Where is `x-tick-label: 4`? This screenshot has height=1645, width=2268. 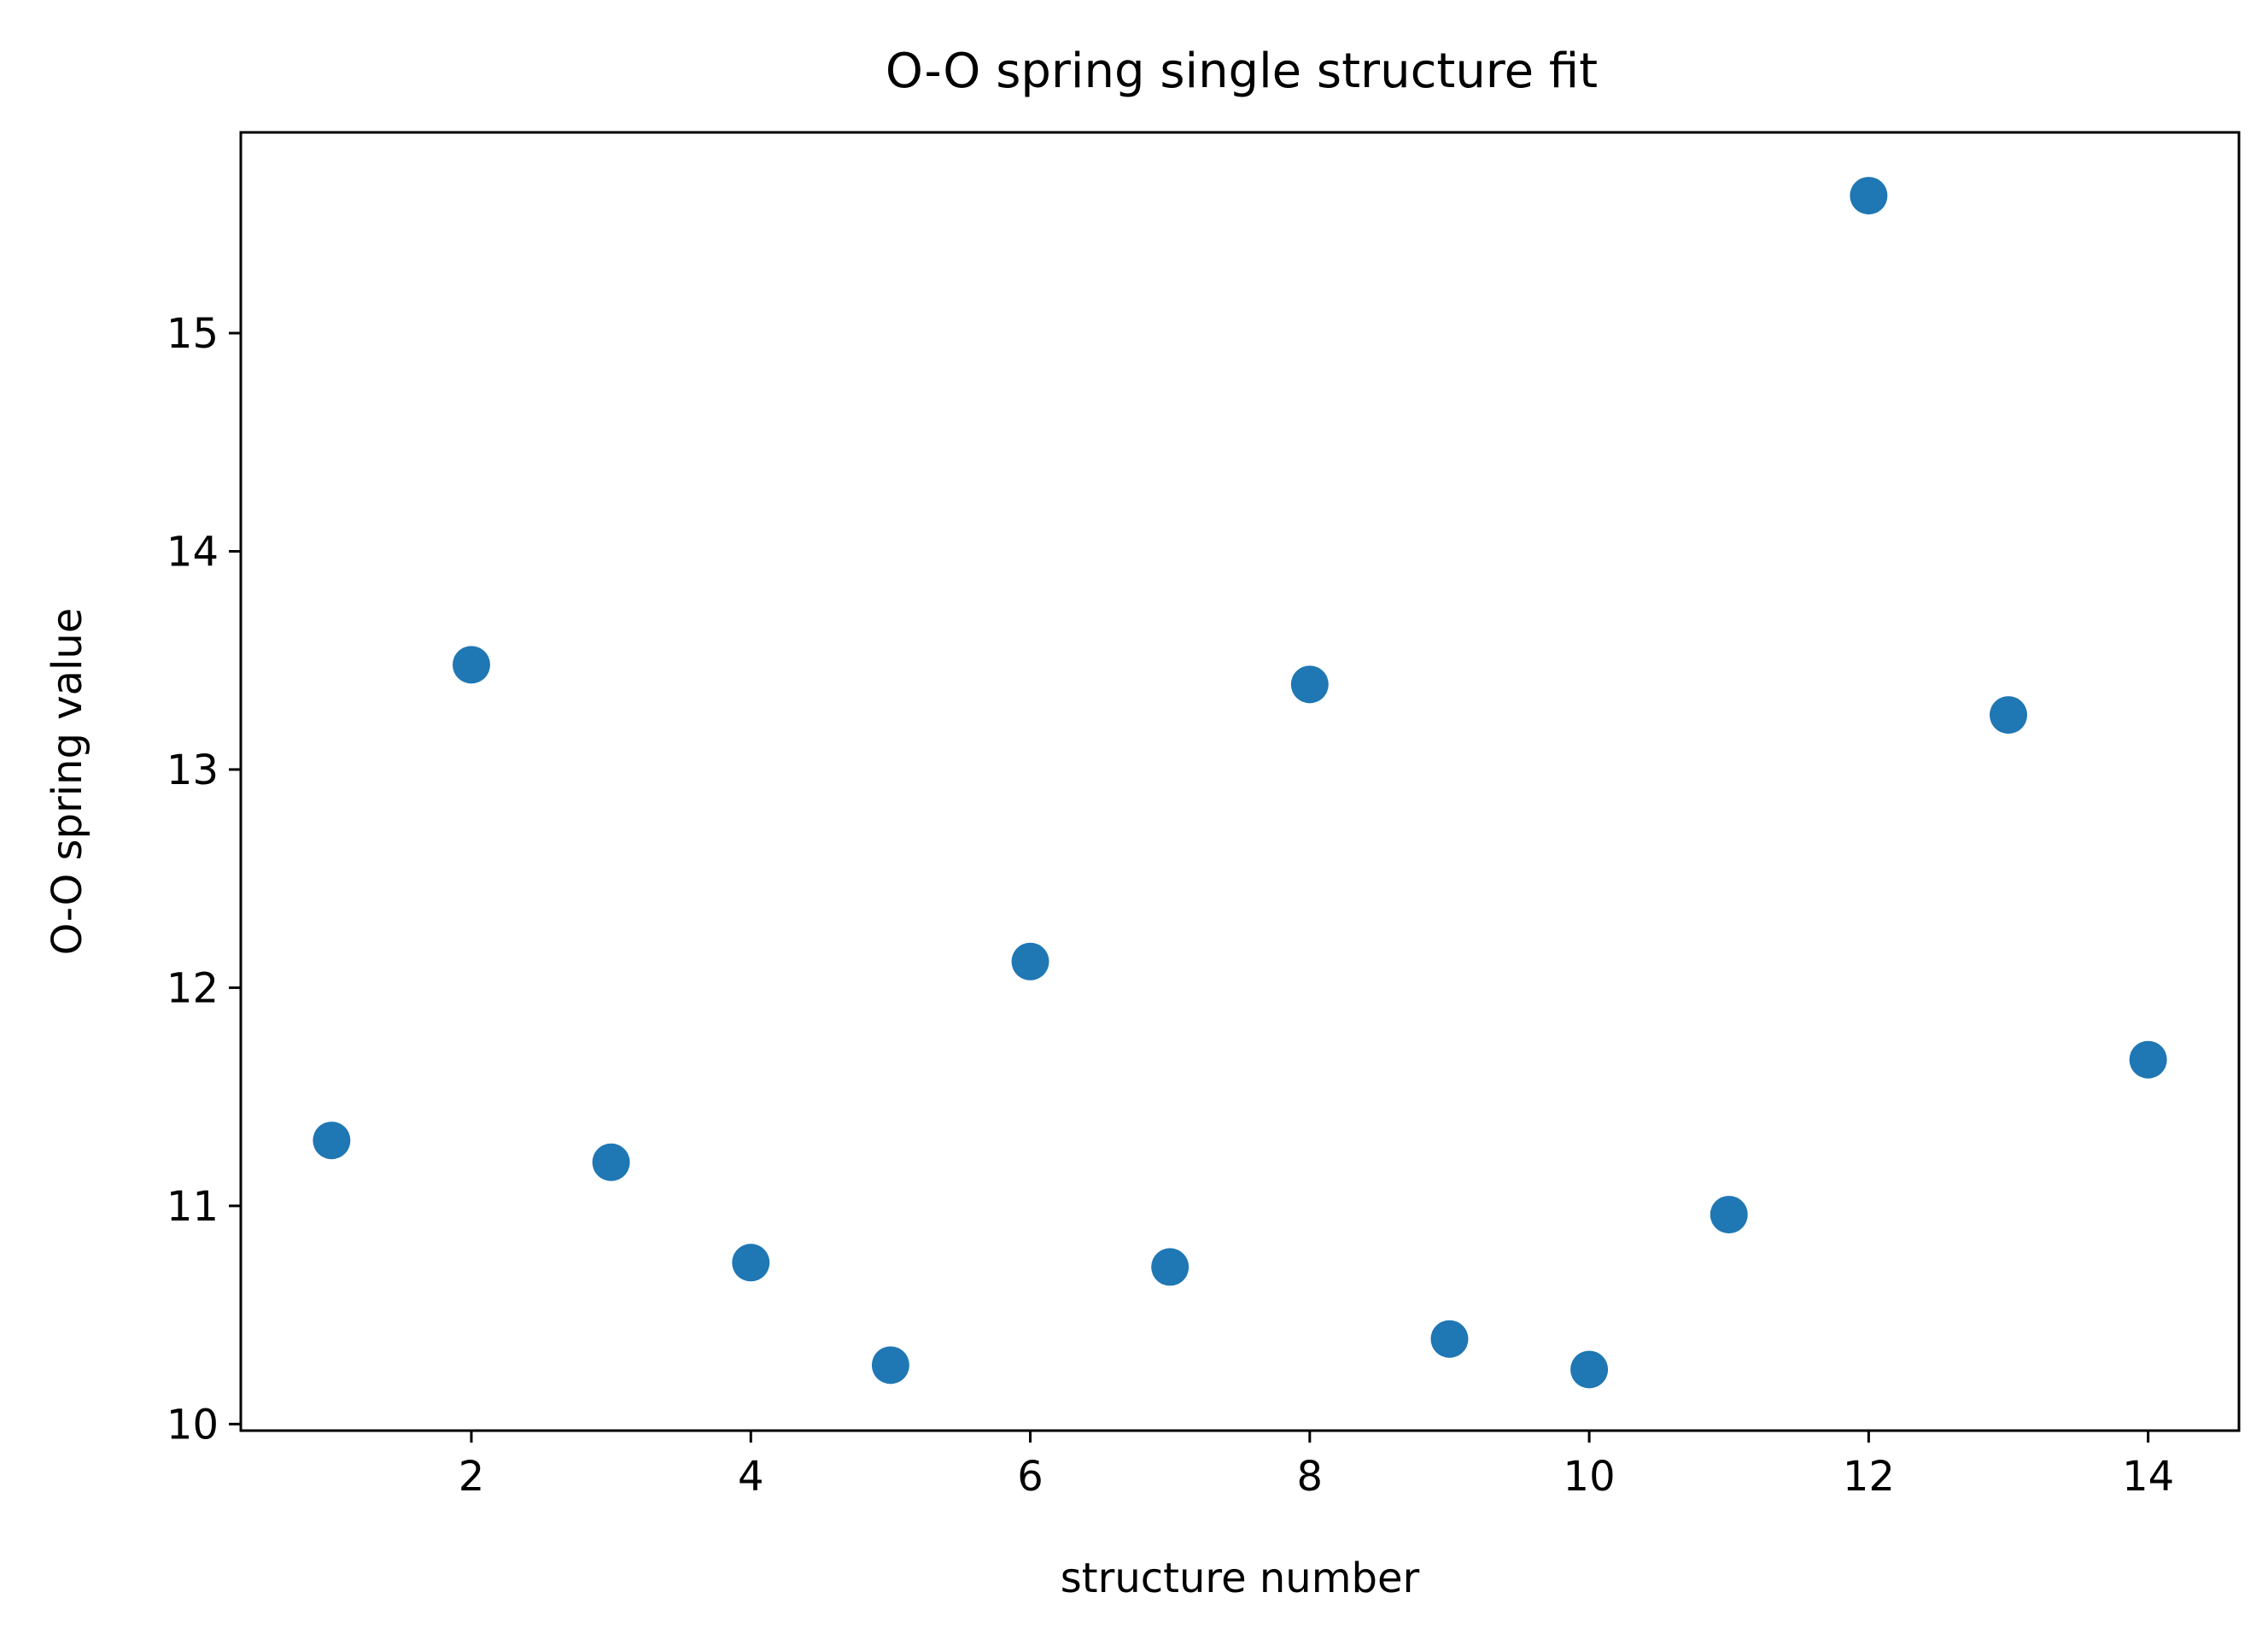
x-tick-label: 4 is located at coordinates (751, 1477).